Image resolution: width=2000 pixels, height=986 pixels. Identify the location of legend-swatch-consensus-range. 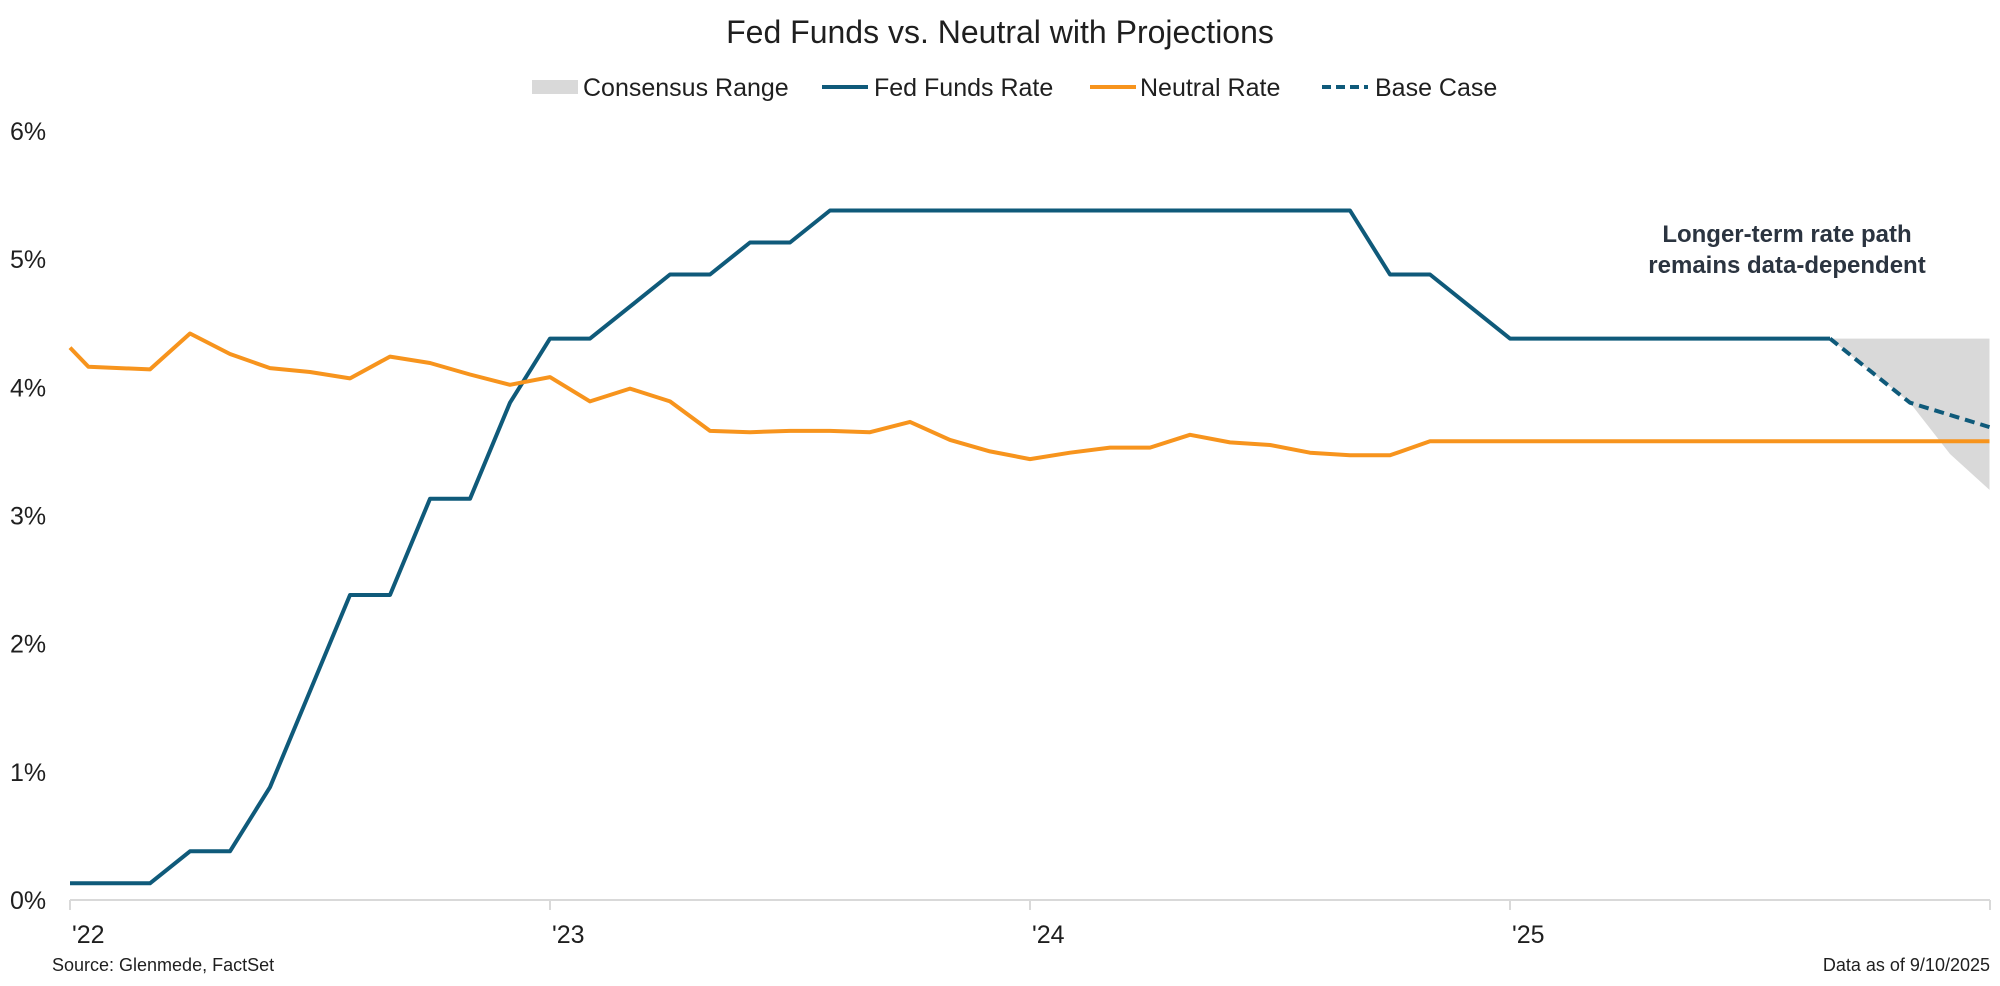
(555, 87).